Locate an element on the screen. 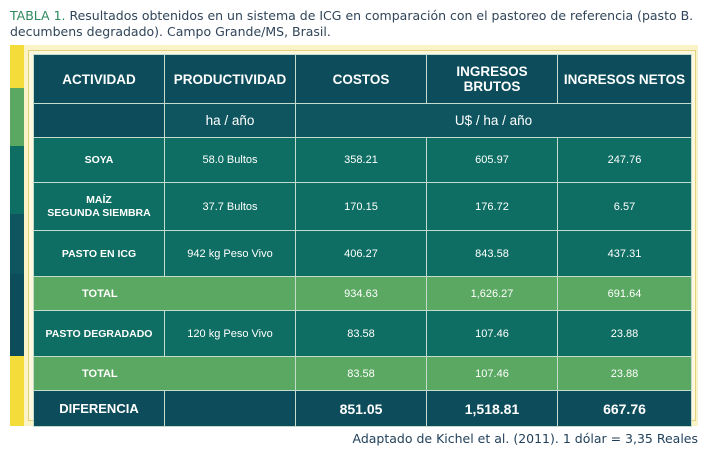 The image size is (706, 456). units-money: U$ / ha / año is located at coordinates (493, 120).